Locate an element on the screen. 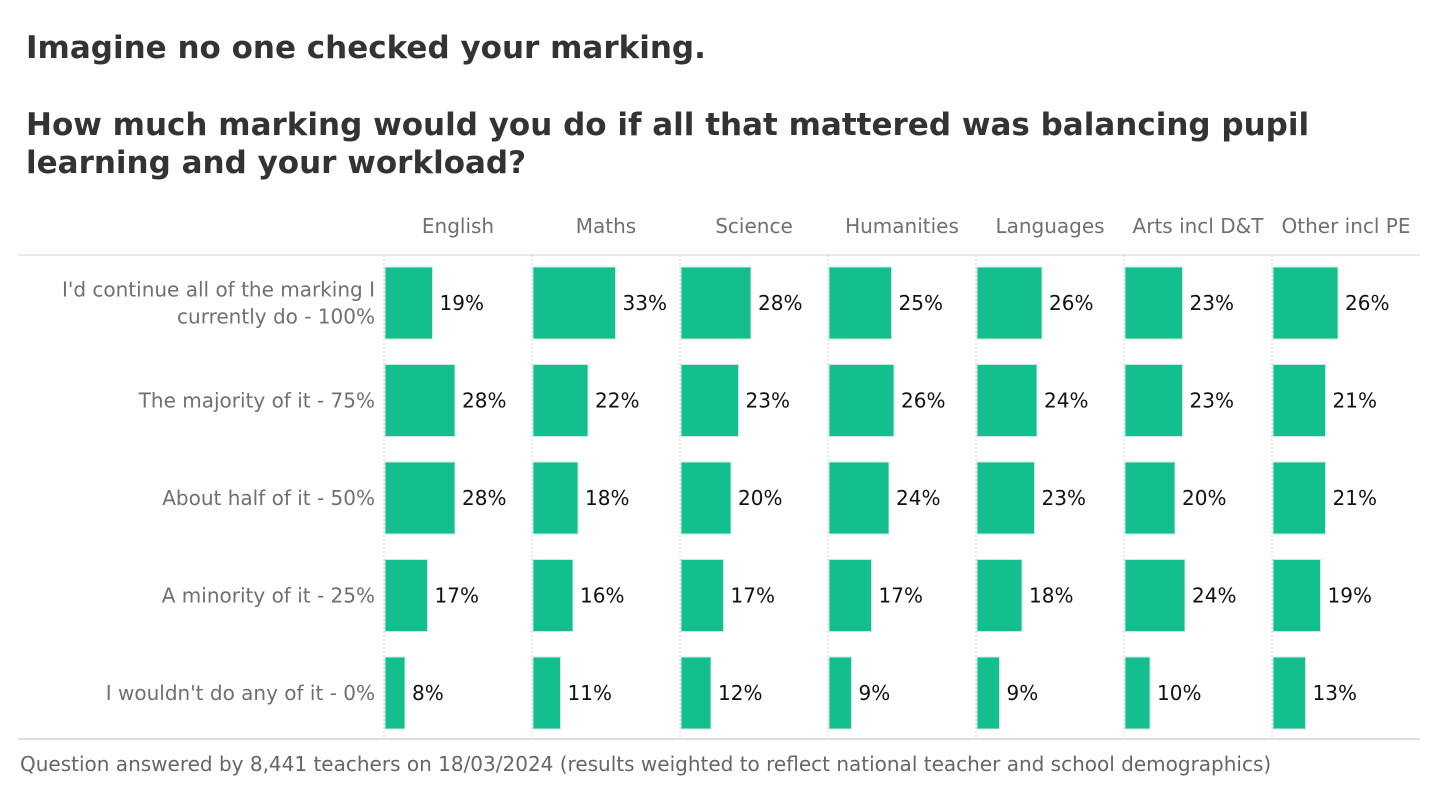 The height and width of the screenshot is (800, 1440). panel-header-science: Science is located at coordinates (754, 226).